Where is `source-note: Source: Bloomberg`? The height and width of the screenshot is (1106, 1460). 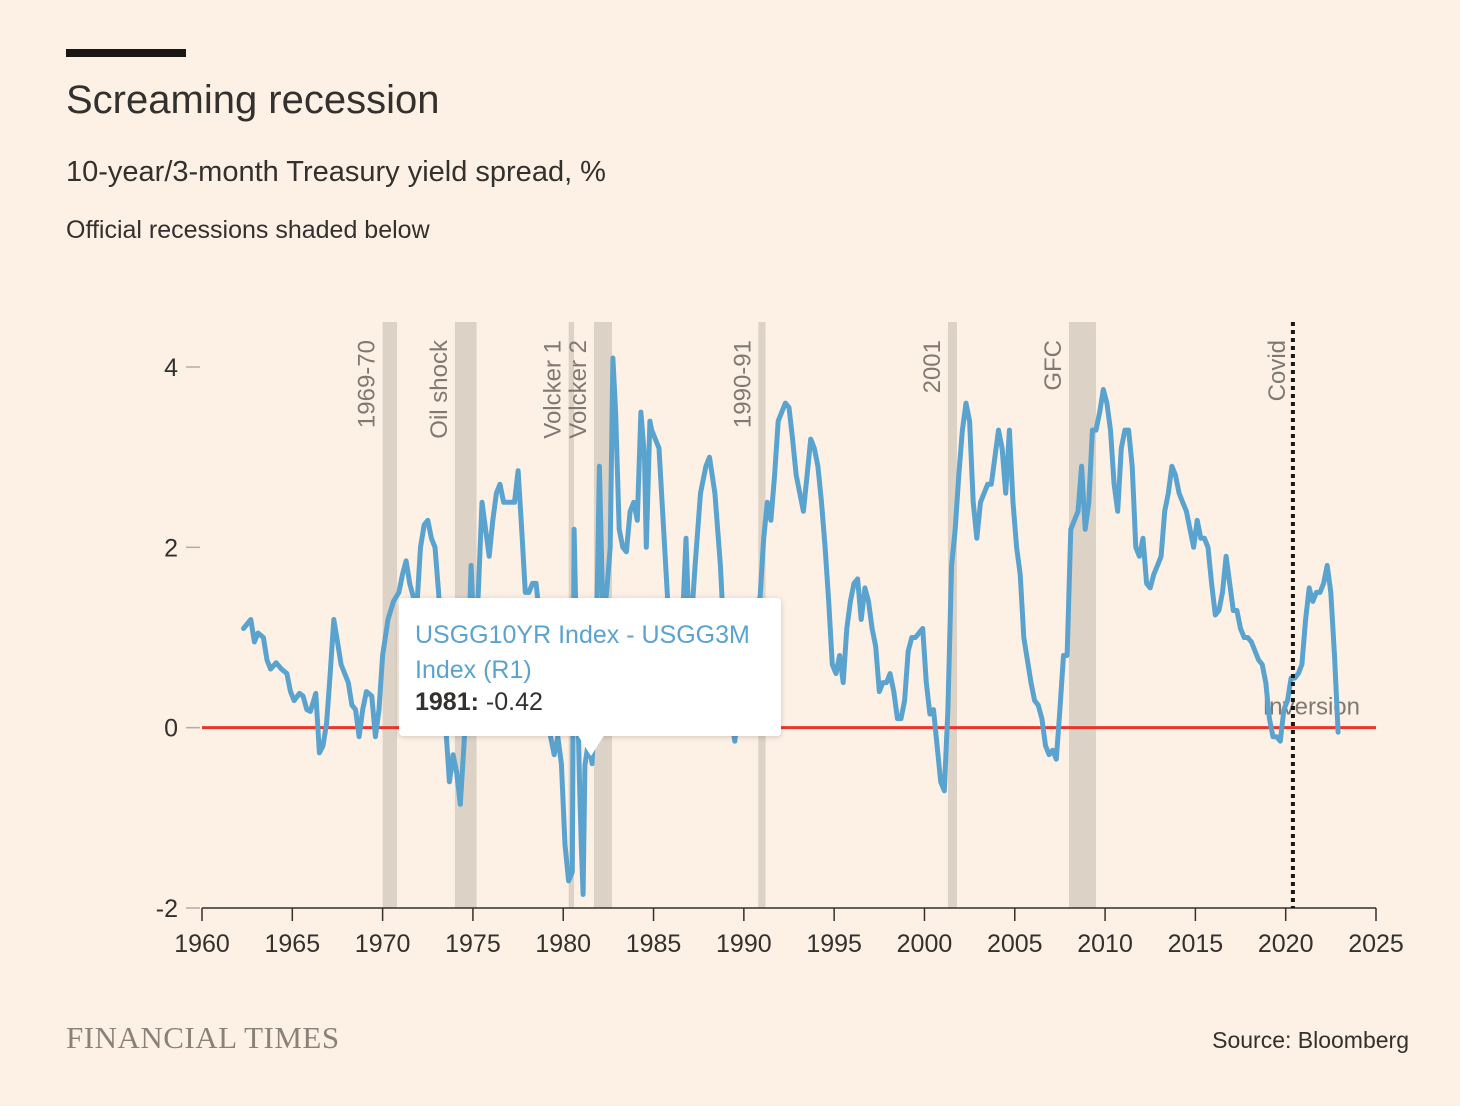
source-note: Source: Bloomberg is located at coordinates (1310, 1040).